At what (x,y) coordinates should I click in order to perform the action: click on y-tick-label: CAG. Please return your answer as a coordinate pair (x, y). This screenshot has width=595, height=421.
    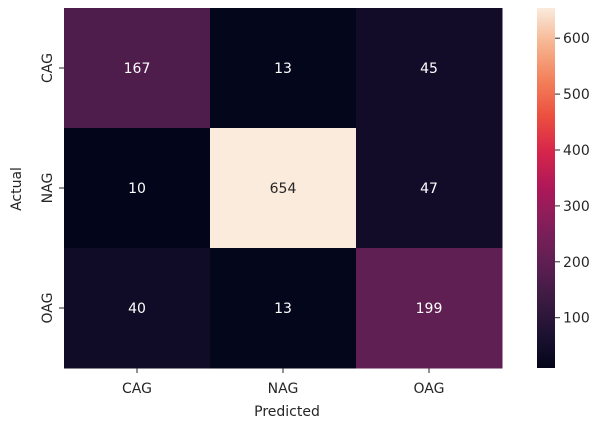
    Looking at the image, I should click on (48, 68).